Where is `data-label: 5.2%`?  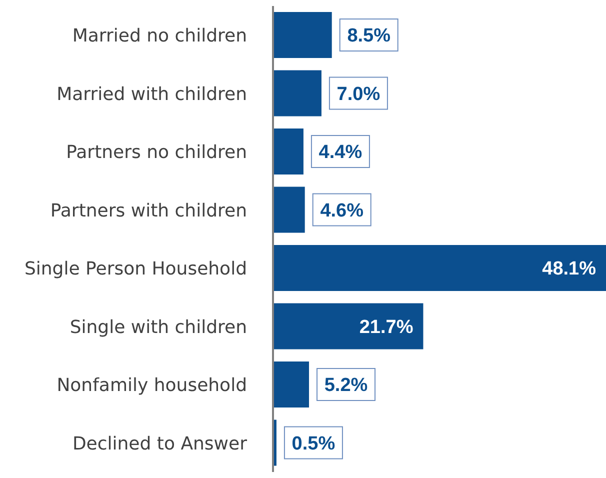 data-label: 5.2% is located at coordinates (346, 385).